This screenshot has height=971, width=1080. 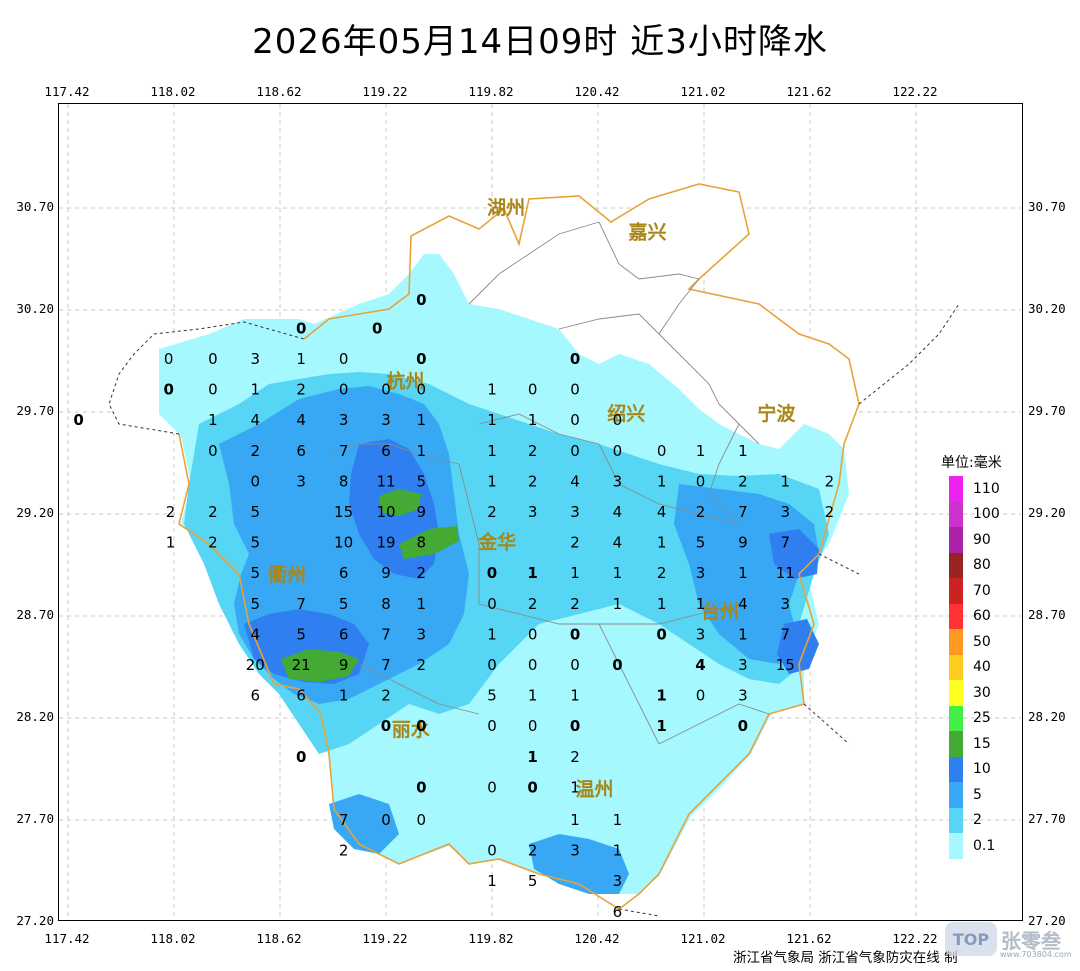 I want to click on legend-label: 40, so click(x=982, y=667).